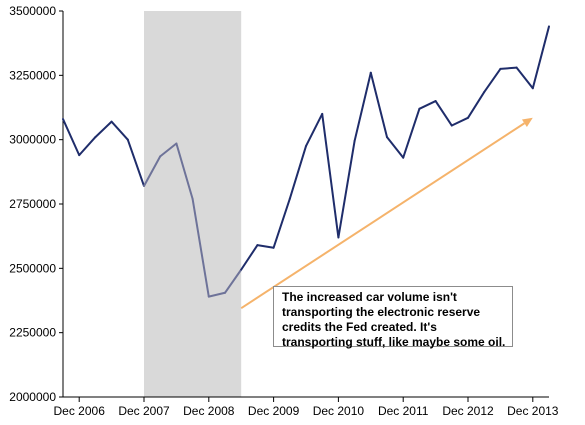 The width and height of the screenshot is (585, 425). Describe the element at coordinates (527, 122) in the screenshot. I see `trend-arrow-head` at that location.